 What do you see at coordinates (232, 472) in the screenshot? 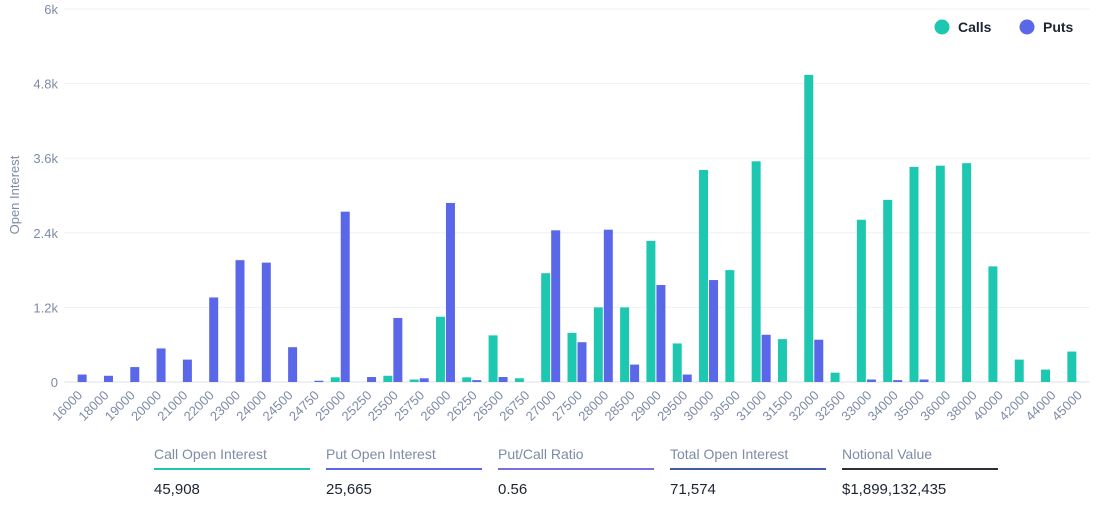
I see `stat-call-open-interest: Call Open Interest 45,908` at bounding box center [232, 472].